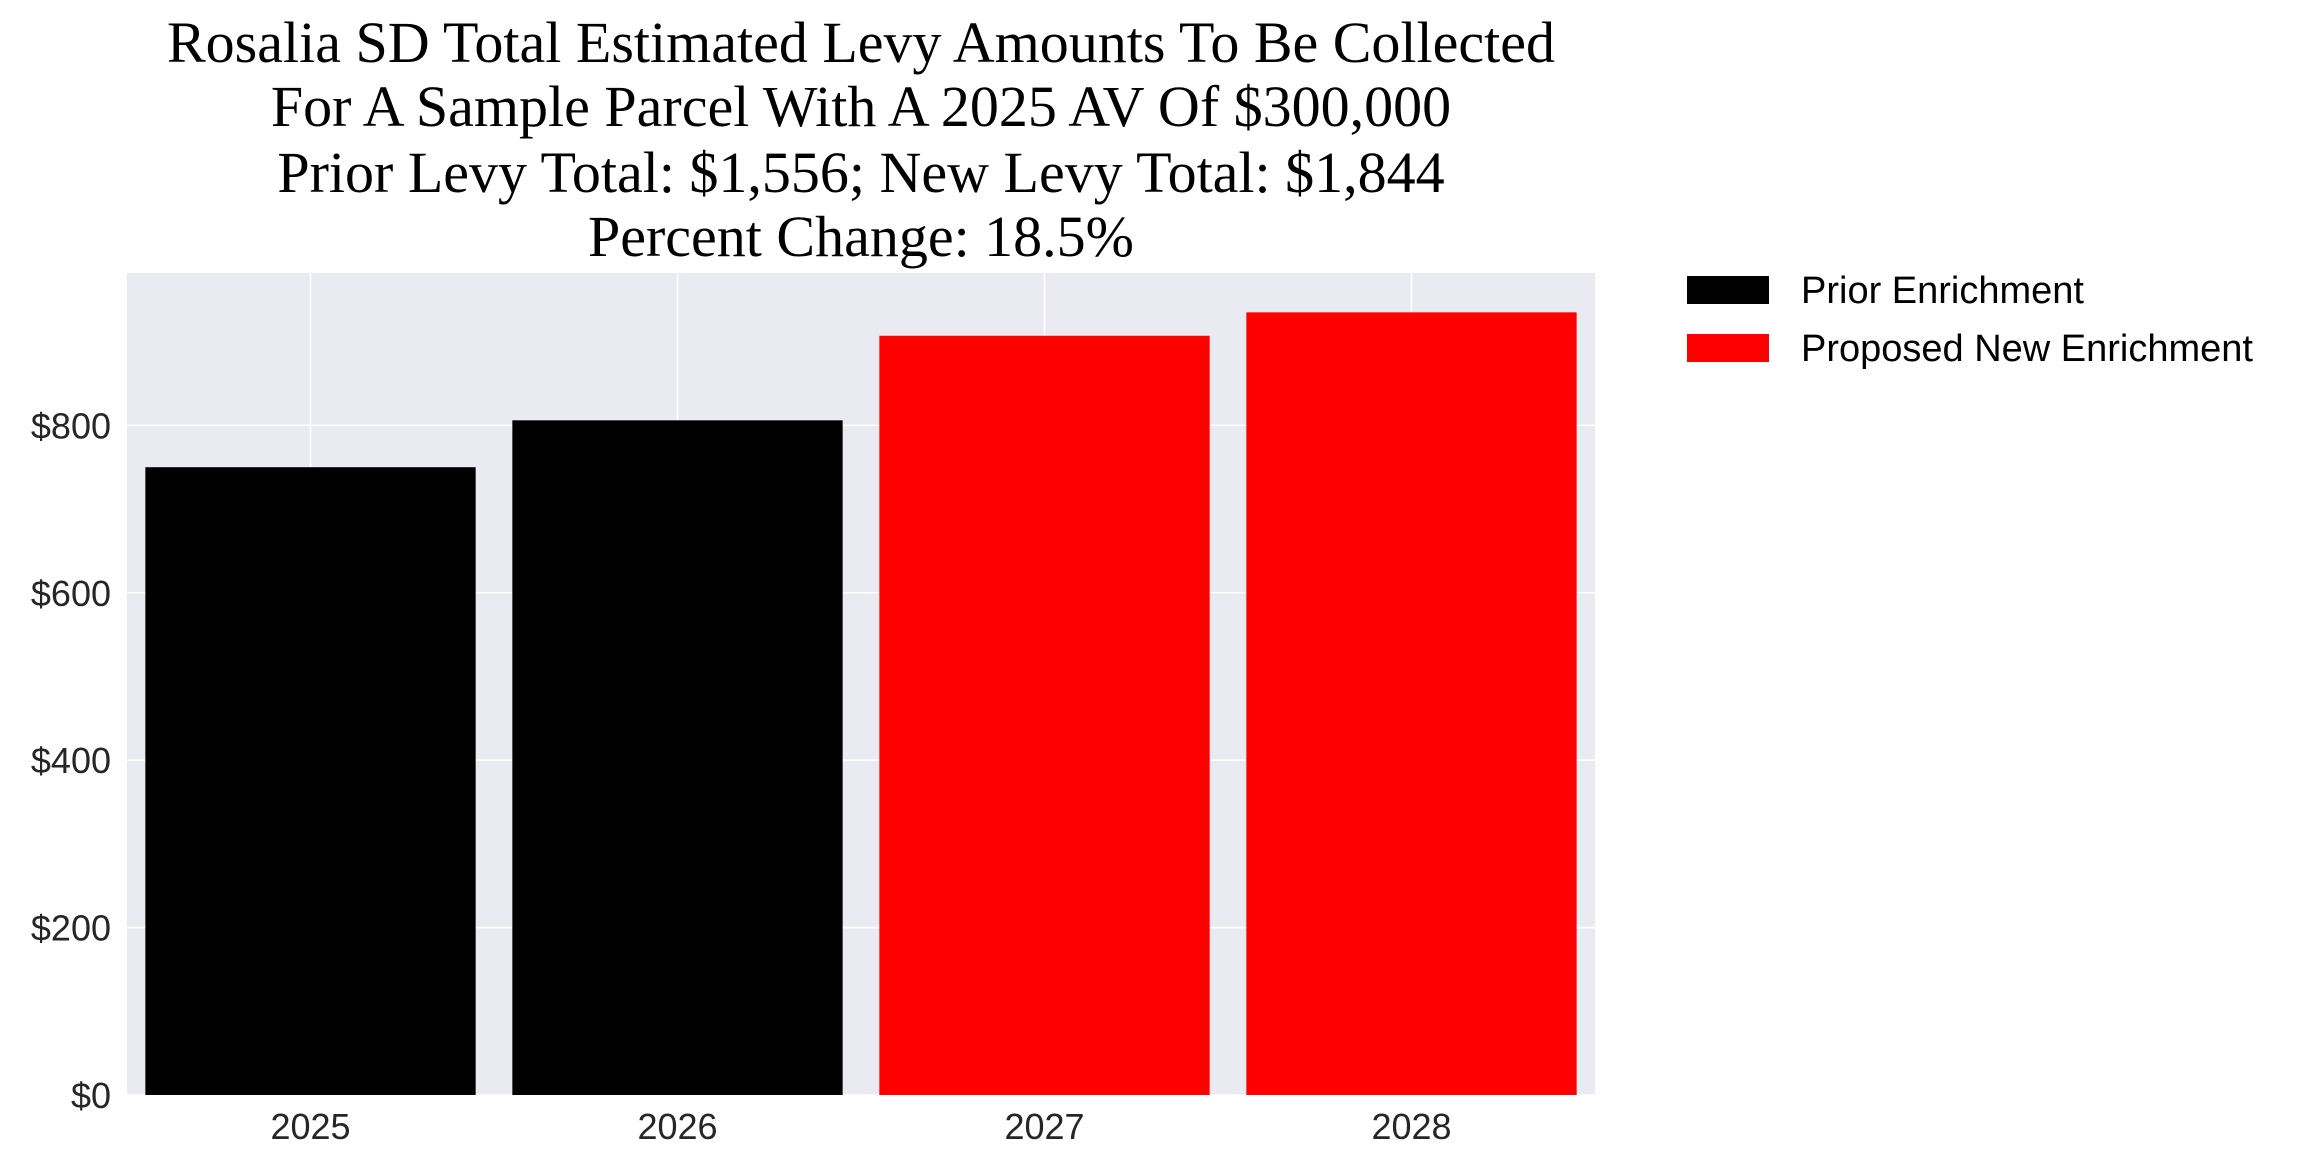 The width and height of the screenshot is (2304, 1157). I want to click on legend: Prior Enrichment Proposed New Enrichment, so click(1970, 320).